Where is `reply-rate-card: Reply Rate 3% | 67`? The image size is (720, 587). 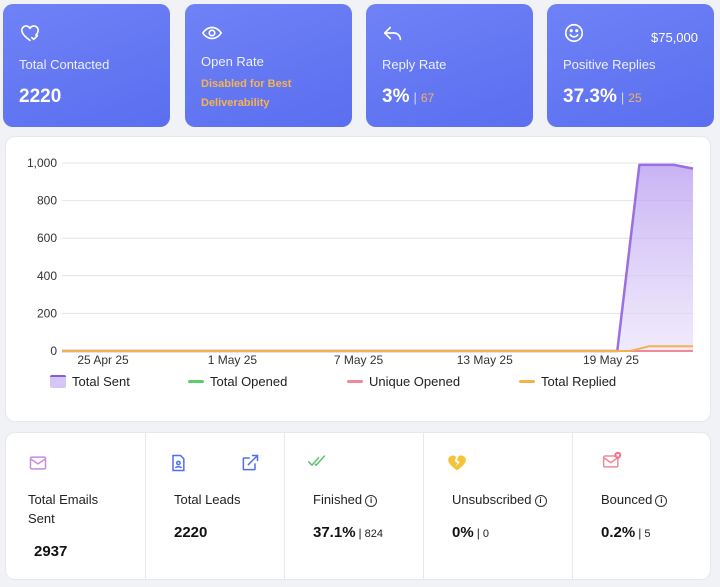 reply-rate-card: Reply Rate 3% | 67 is located at coordinates (449, 65).